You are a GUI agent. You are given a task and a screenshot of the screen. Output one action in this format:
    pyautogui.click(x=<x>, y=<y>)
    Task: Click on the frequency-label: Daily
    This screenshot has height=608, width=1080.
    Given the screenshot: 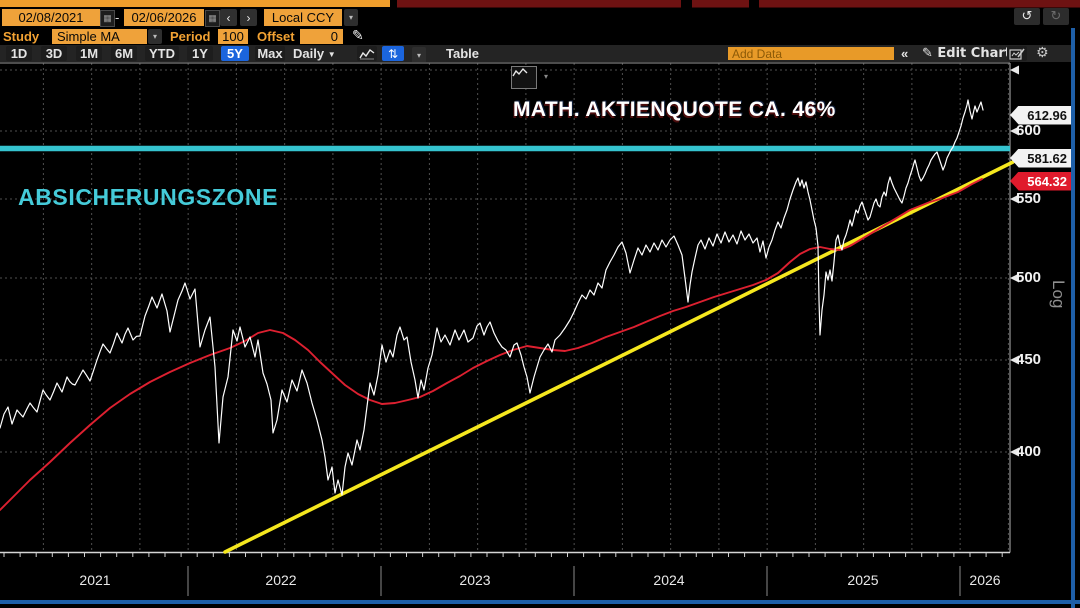 What is the action you would take?
    pyautogui.click(x=309, y=53)
    